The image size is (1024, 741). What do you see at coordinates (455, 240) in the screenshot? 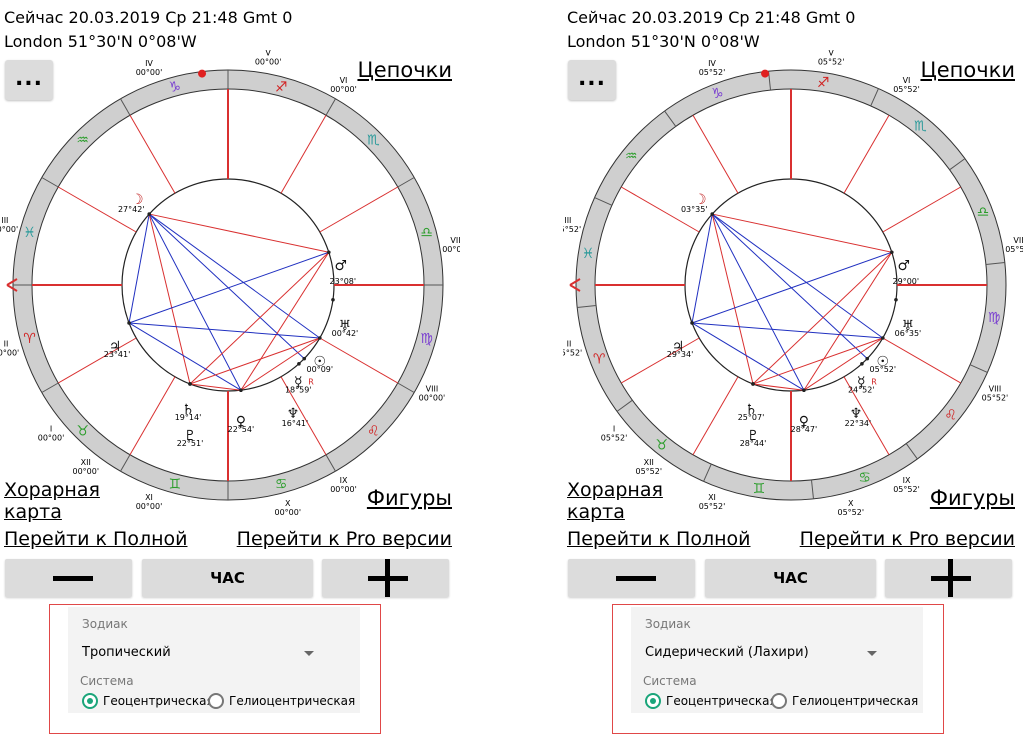
I see `house-number: VII` at bounding box center [455, 240].